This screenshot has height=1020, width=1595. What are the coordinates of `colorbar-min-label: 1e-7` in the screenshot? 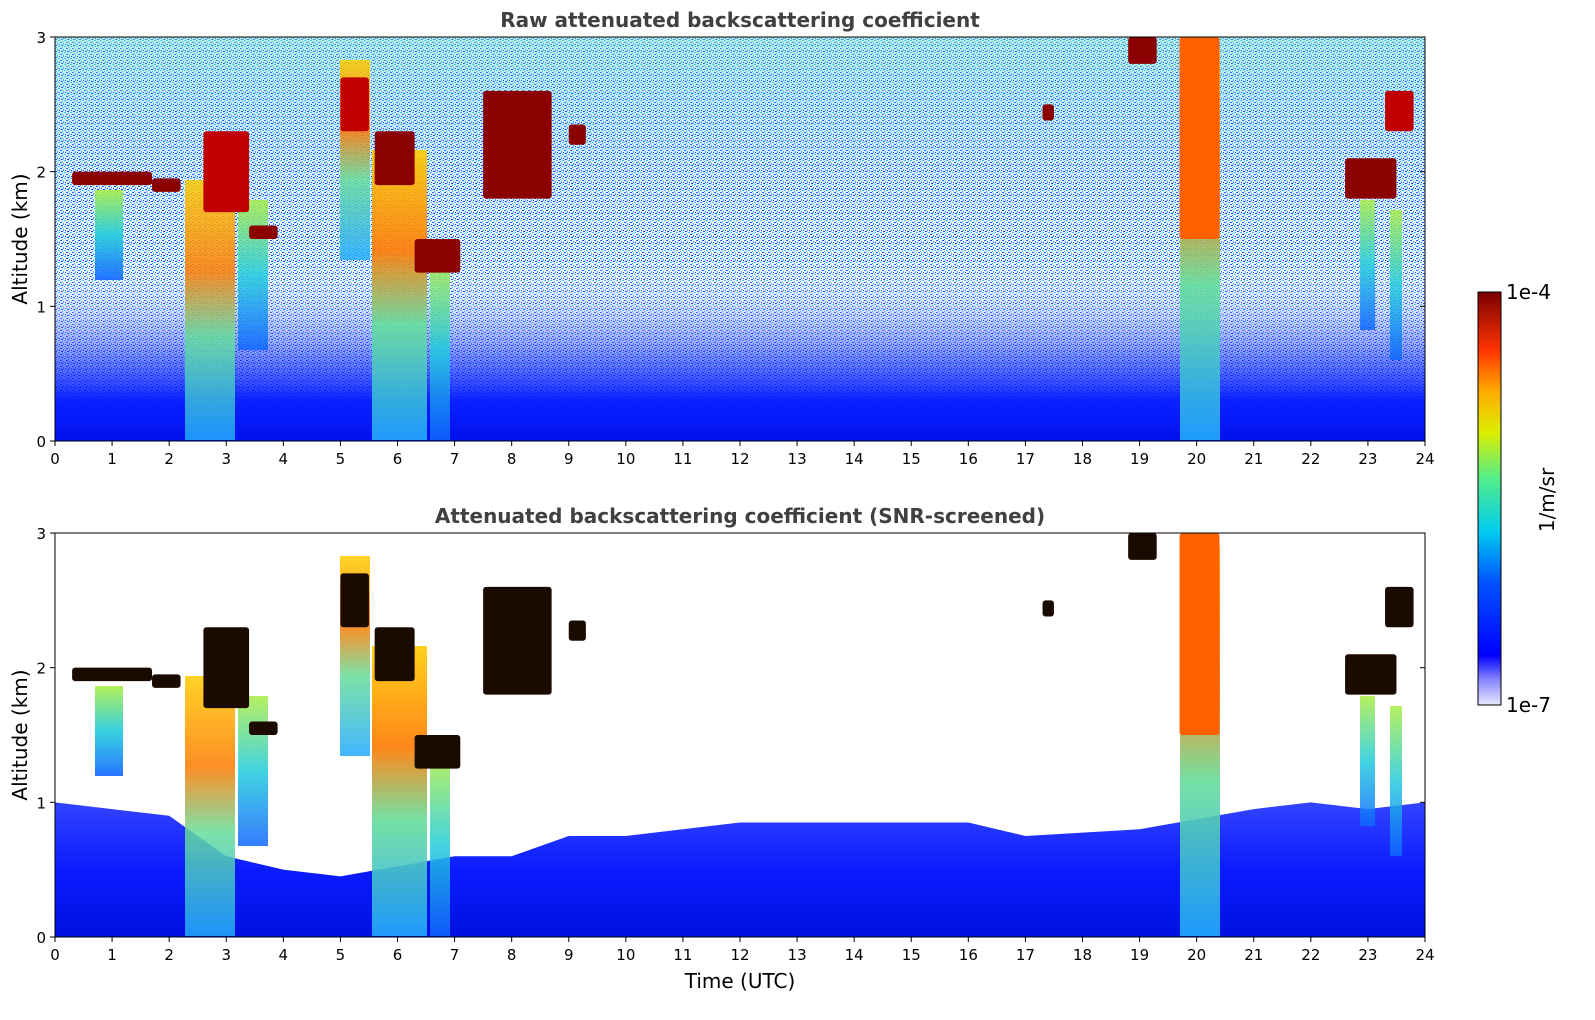 It's located at (1528, 705).